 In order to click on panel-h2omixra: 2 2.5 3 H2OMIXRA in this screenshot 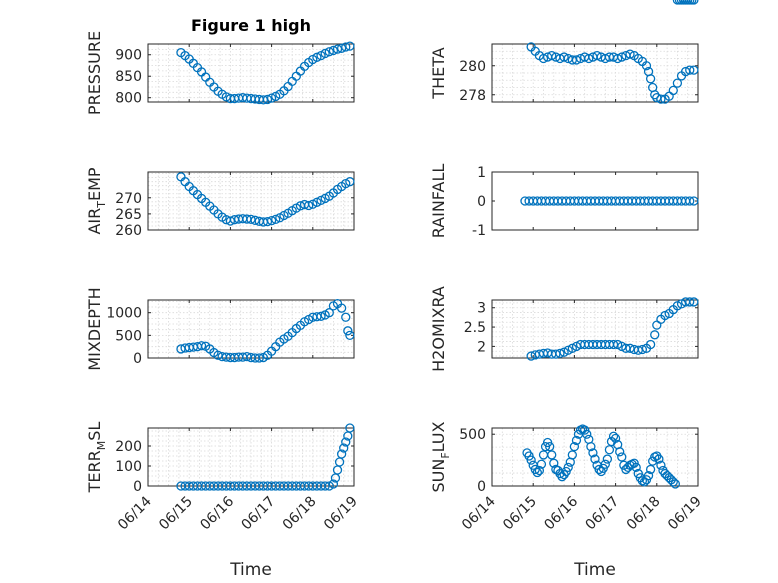, I will do `click(564, 329)`.